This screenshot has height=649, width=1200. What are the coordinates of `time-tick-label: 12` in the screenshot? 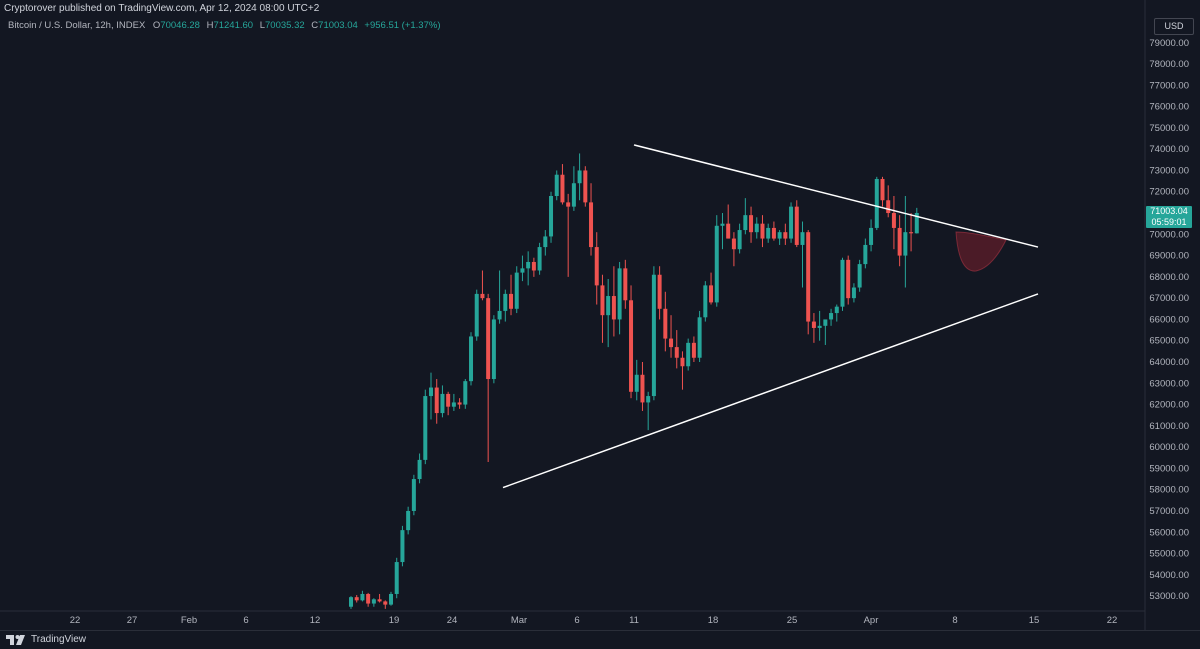 It's located at (315, 620).